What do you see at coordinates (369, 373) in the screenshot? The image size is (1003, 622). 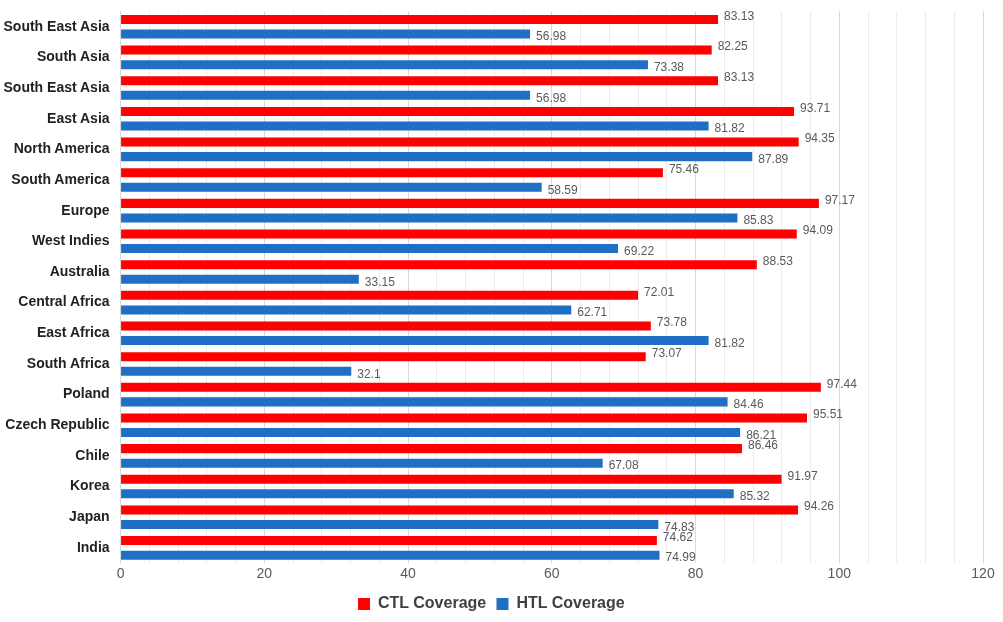 I see `data-label: 32.1` at bounding box center [369, 373].